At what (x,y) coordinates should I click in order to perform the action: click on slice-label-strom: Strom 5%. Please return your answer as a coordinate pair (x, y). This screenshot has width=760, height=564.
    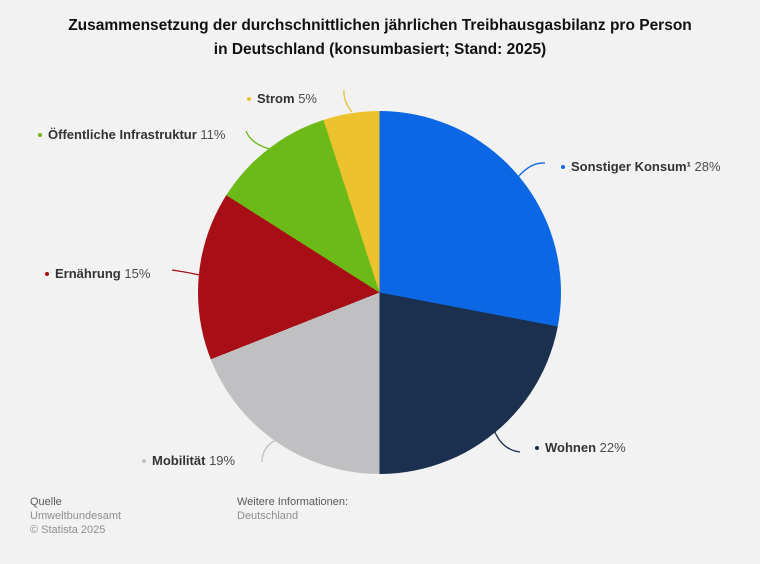
    Looking at the image, I should click on (282, 98).